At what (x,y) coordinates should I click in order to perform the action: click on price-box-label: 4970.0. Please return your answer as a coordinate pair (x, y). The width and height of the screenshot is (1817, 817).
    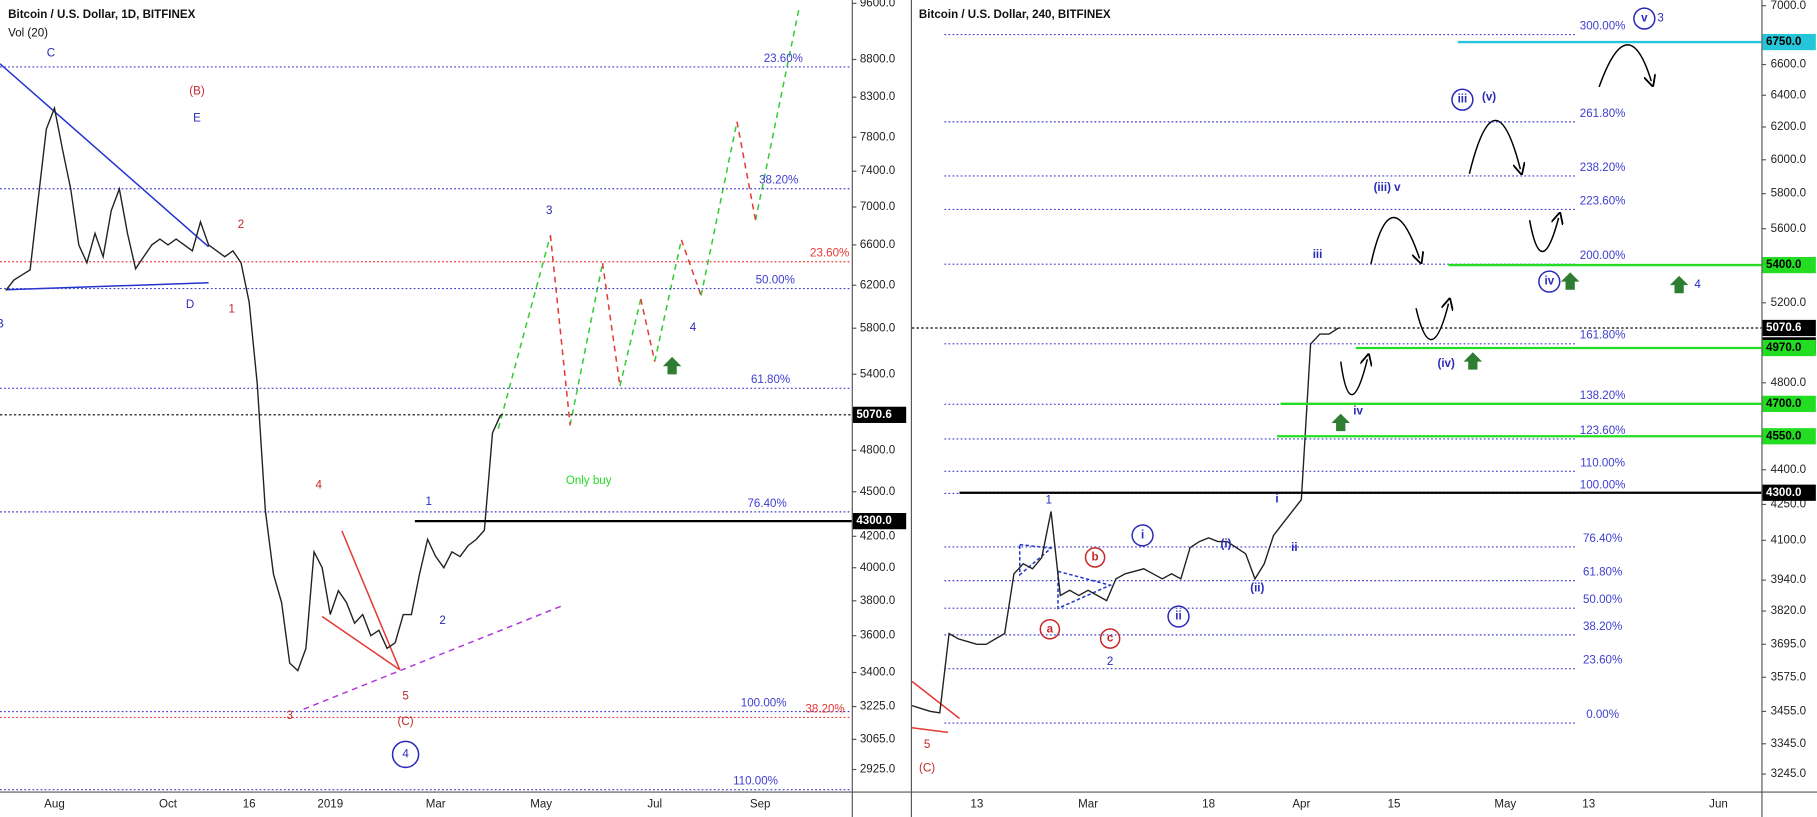
    Looking at the image, I should click on (1783, 348).